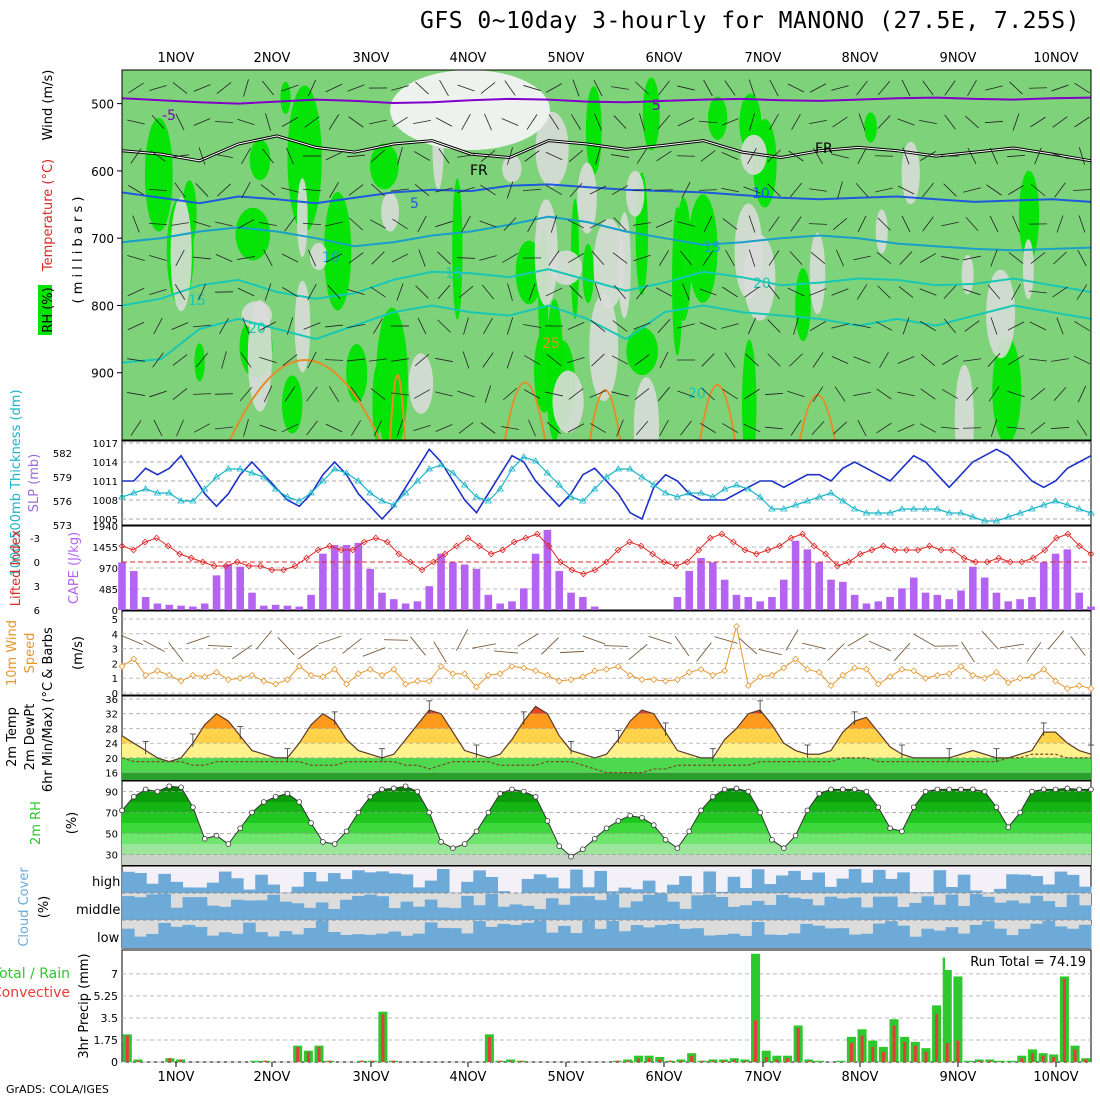 This screenshot has height=1100, width=1100. I want to click on ylabel-2m-rh: 2m RH, so click(36, 823).